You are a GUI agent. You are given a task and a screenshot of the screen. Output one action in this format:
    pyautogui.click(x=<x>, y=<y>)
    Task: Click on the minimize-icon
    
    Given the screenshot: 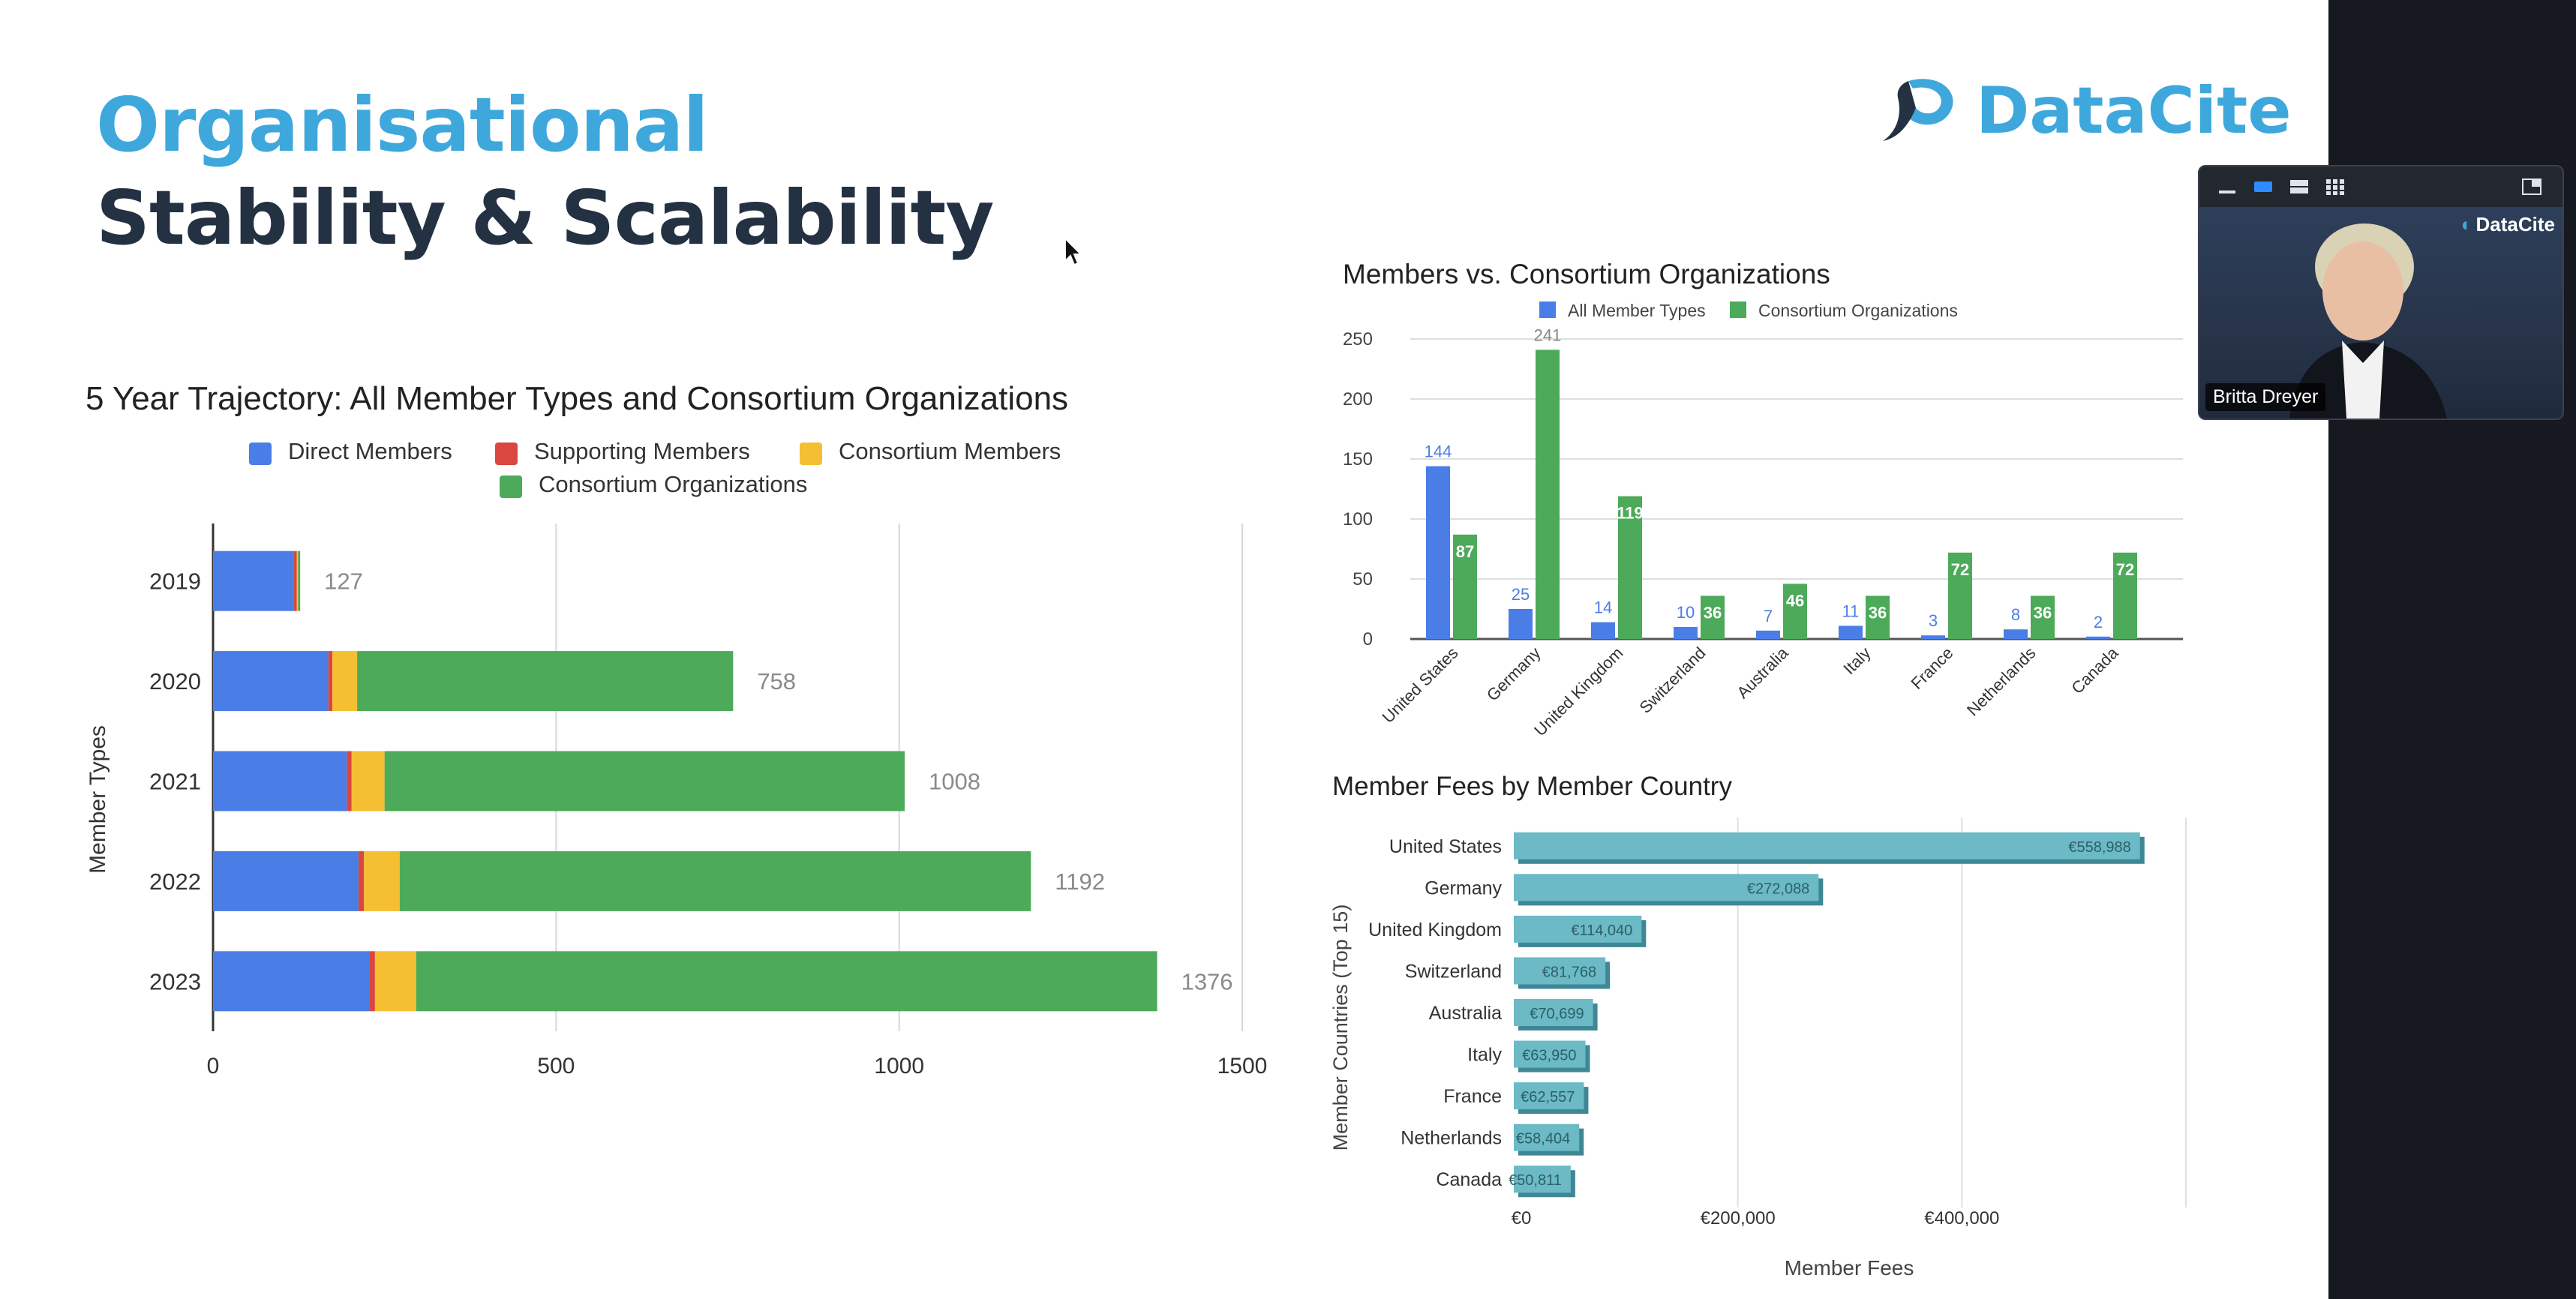 What is the action you would take?
    pyautogui.click(x=2227, y=186)
    